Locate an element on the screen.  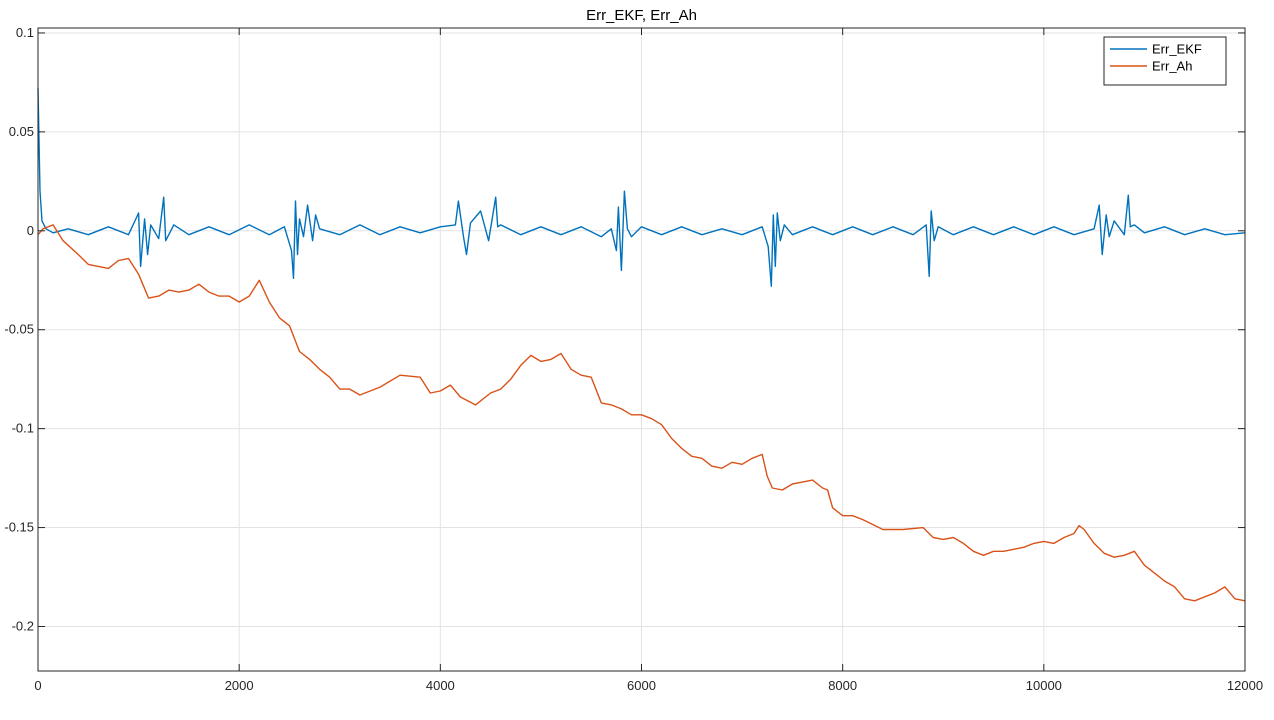
y-tick-label: -0.1 is located at coordinates (23, 428).